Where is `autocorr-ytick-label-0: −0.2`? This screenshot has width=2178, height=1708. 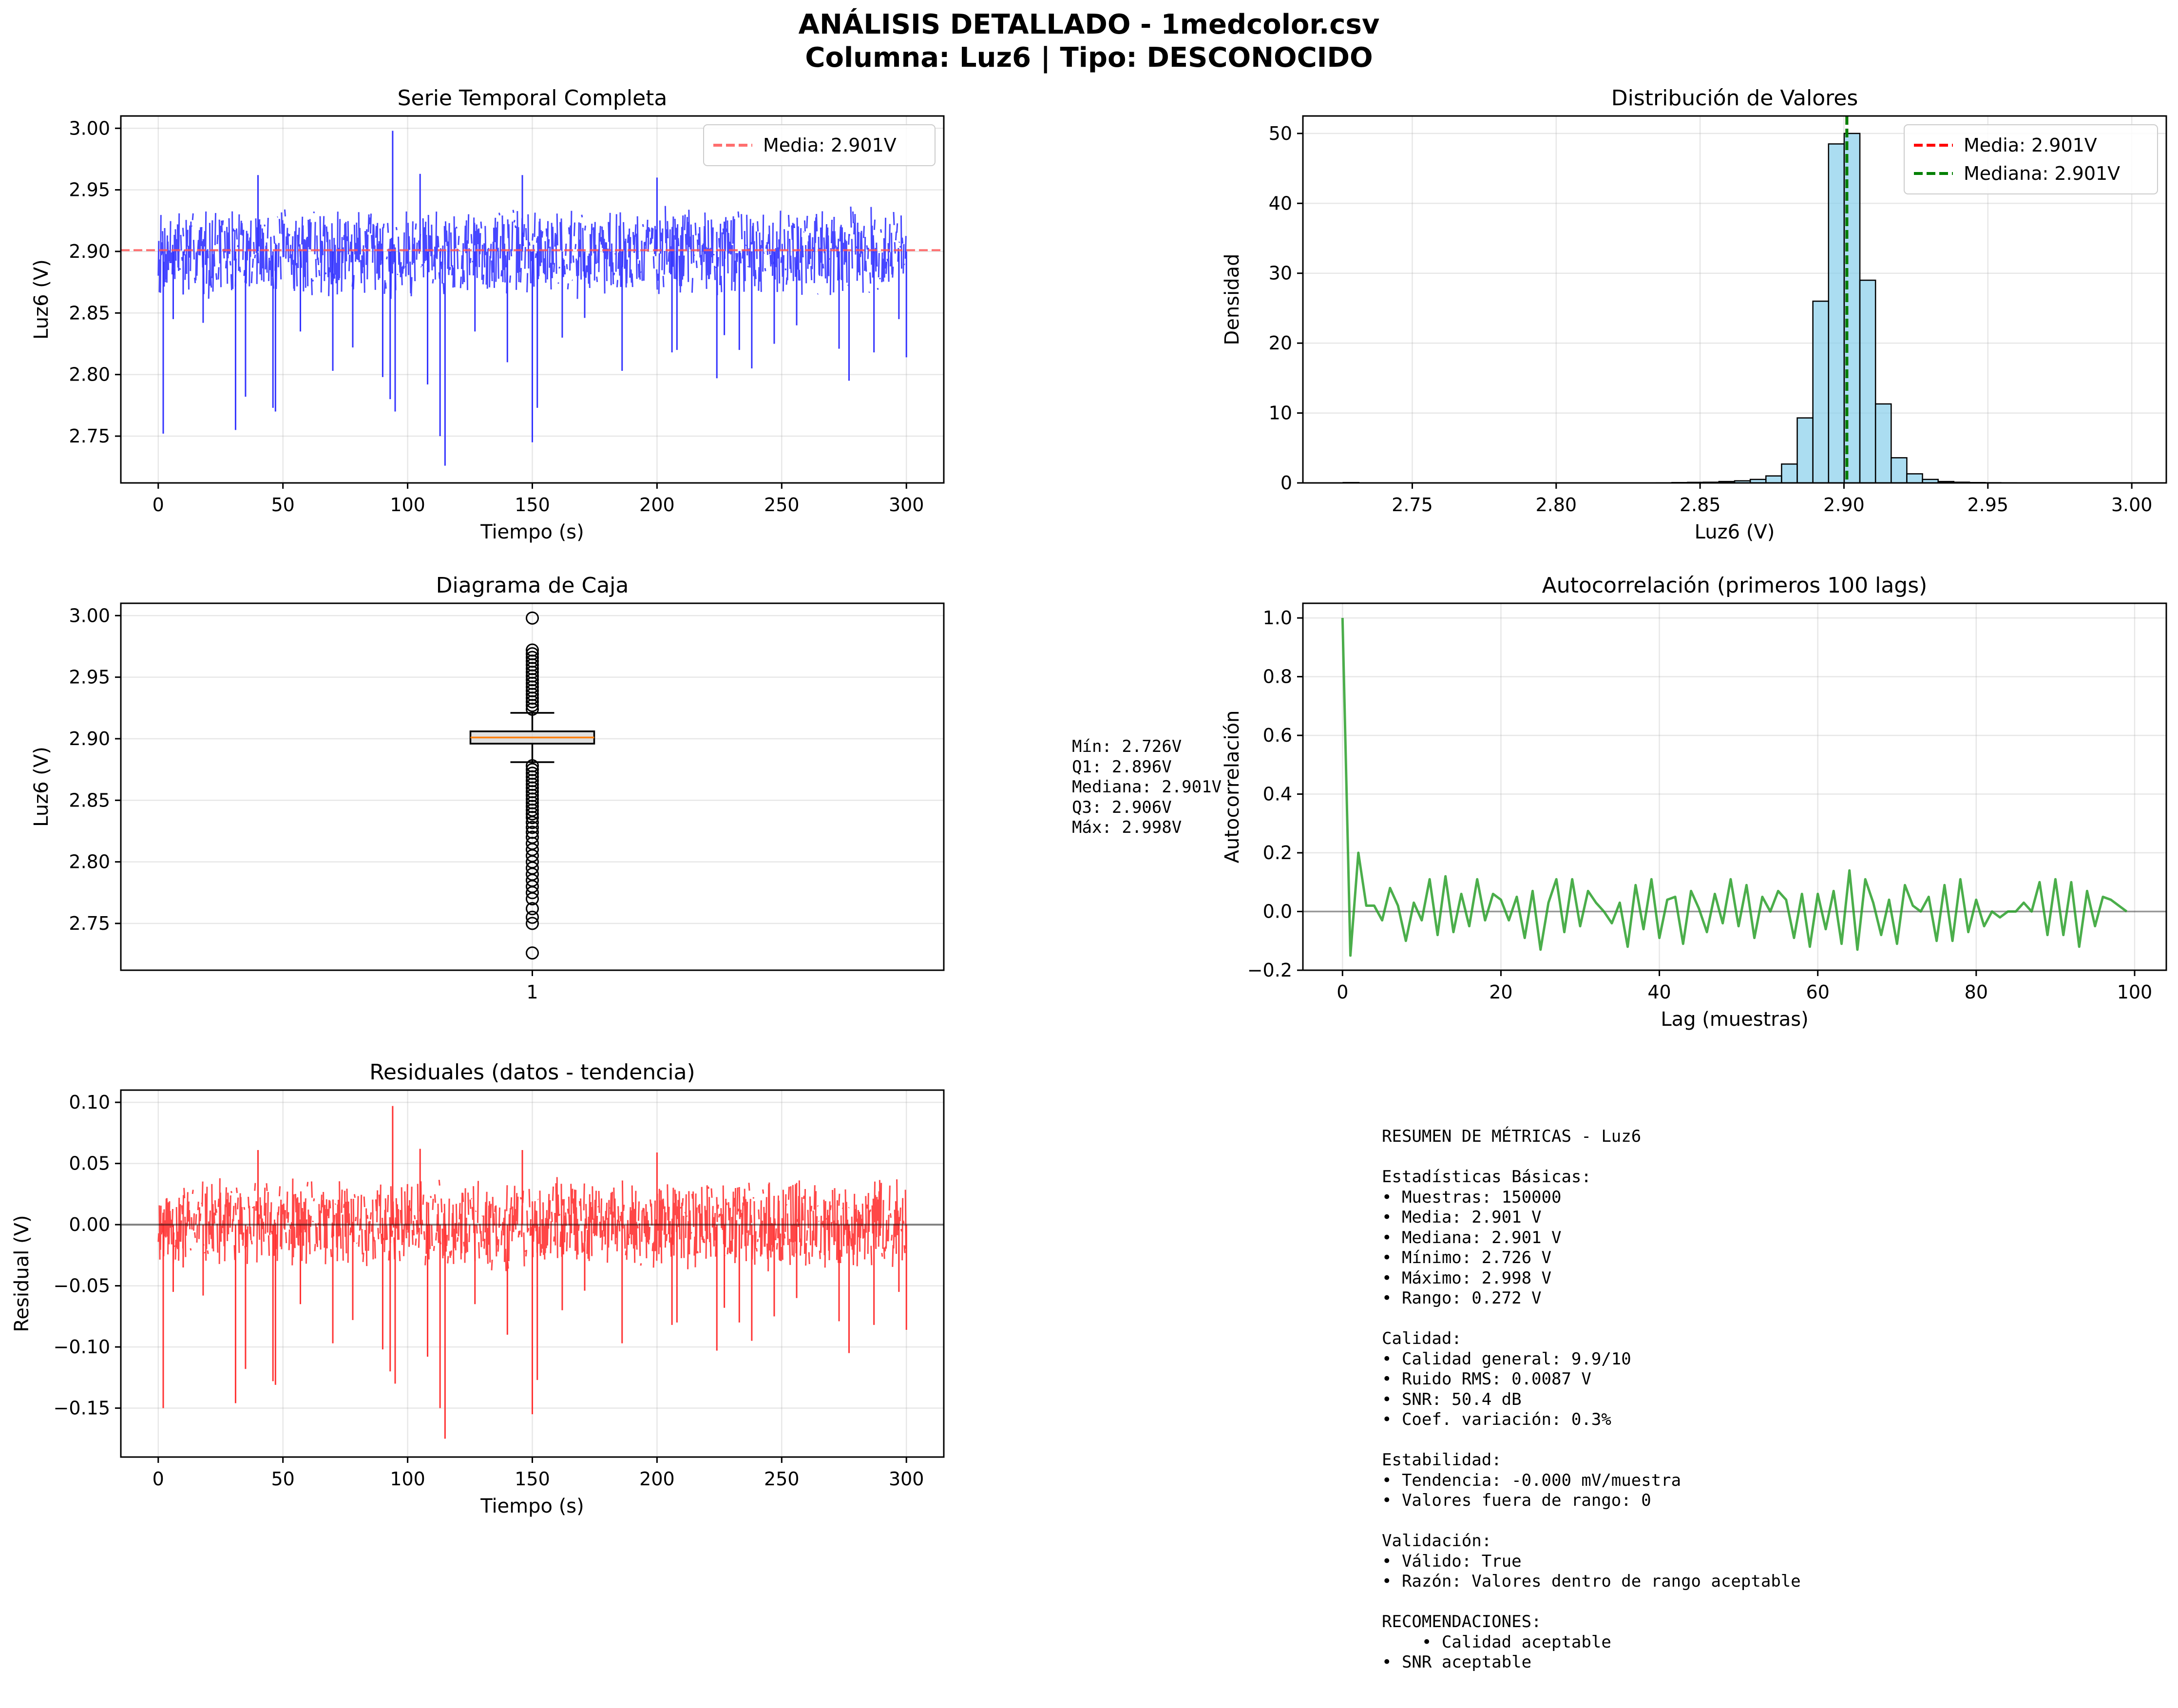
autocorr-ytick-label-0: −0.2 is located at coordinates (1270, 970).